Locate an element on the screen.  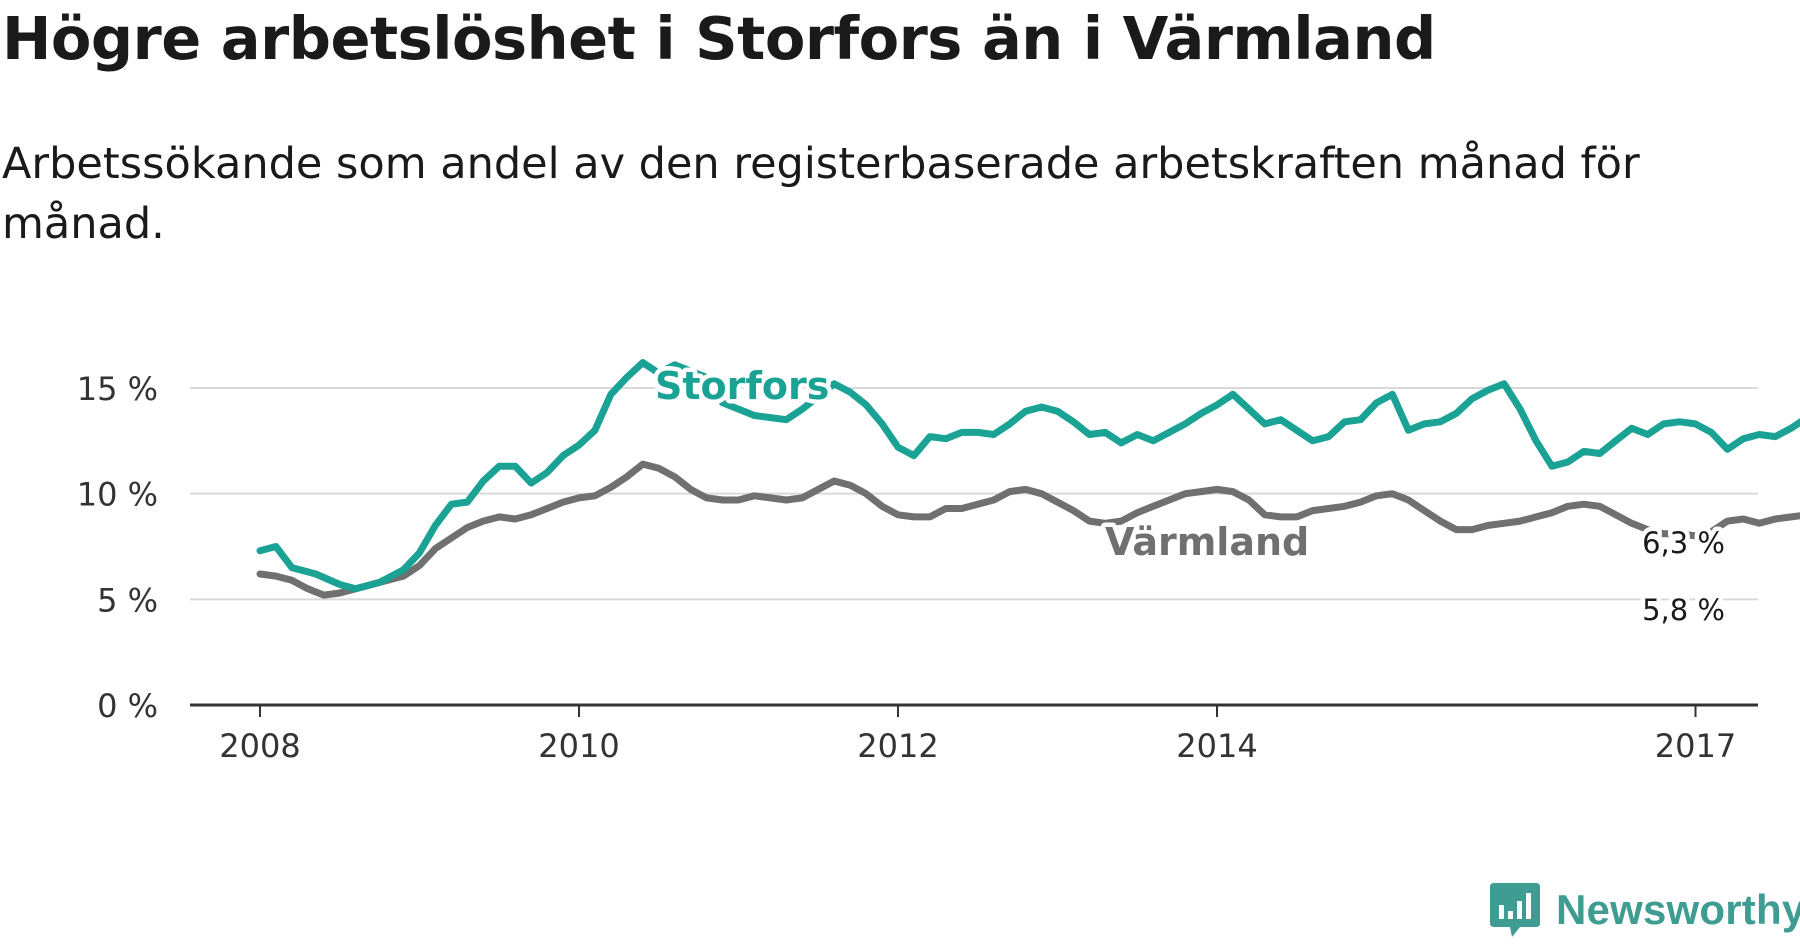
y-tick-label: 15 % is located at coordinates (117, 389).